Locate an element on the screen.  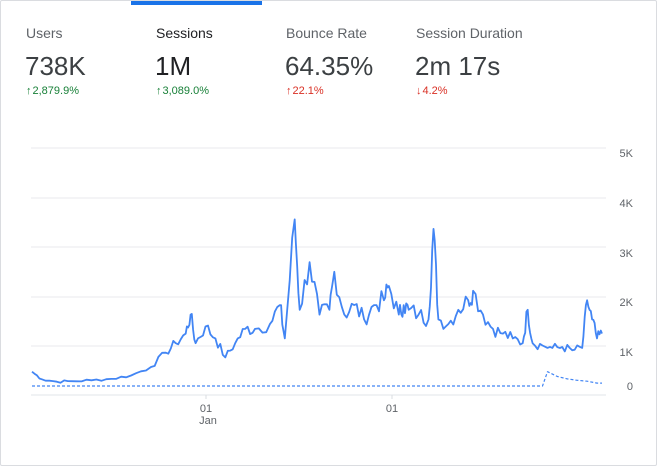
y-tick-label: 0 is located at coordinates (630, 387).